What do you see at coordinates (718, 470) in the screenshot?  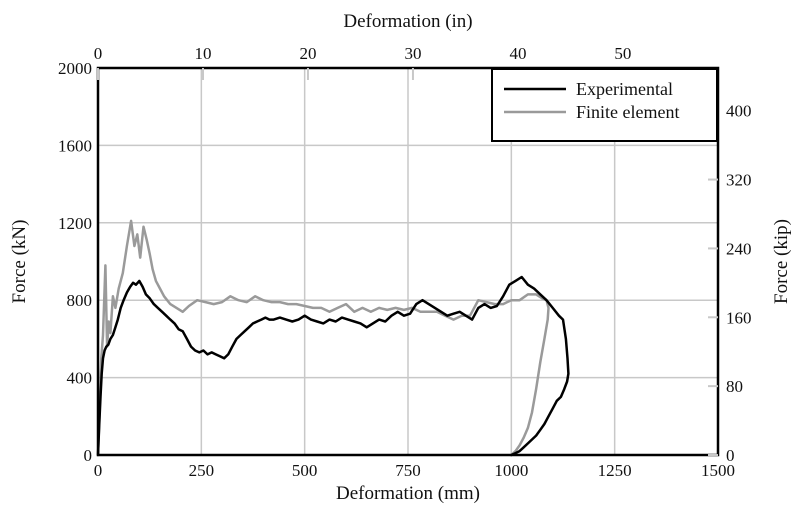 I see `x-tick-label: 1500` at bounding box center [718, 470].